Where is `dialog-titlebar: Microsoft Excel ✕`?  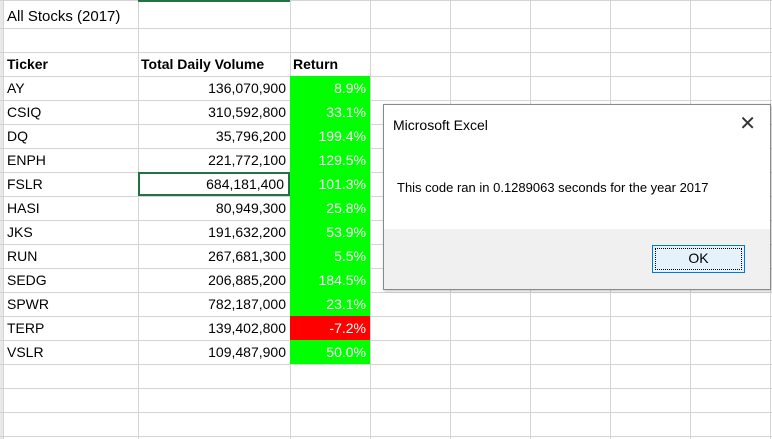
dialog-titlebar: Microsoft Excel ✕ is located at coordinates (577, 125).